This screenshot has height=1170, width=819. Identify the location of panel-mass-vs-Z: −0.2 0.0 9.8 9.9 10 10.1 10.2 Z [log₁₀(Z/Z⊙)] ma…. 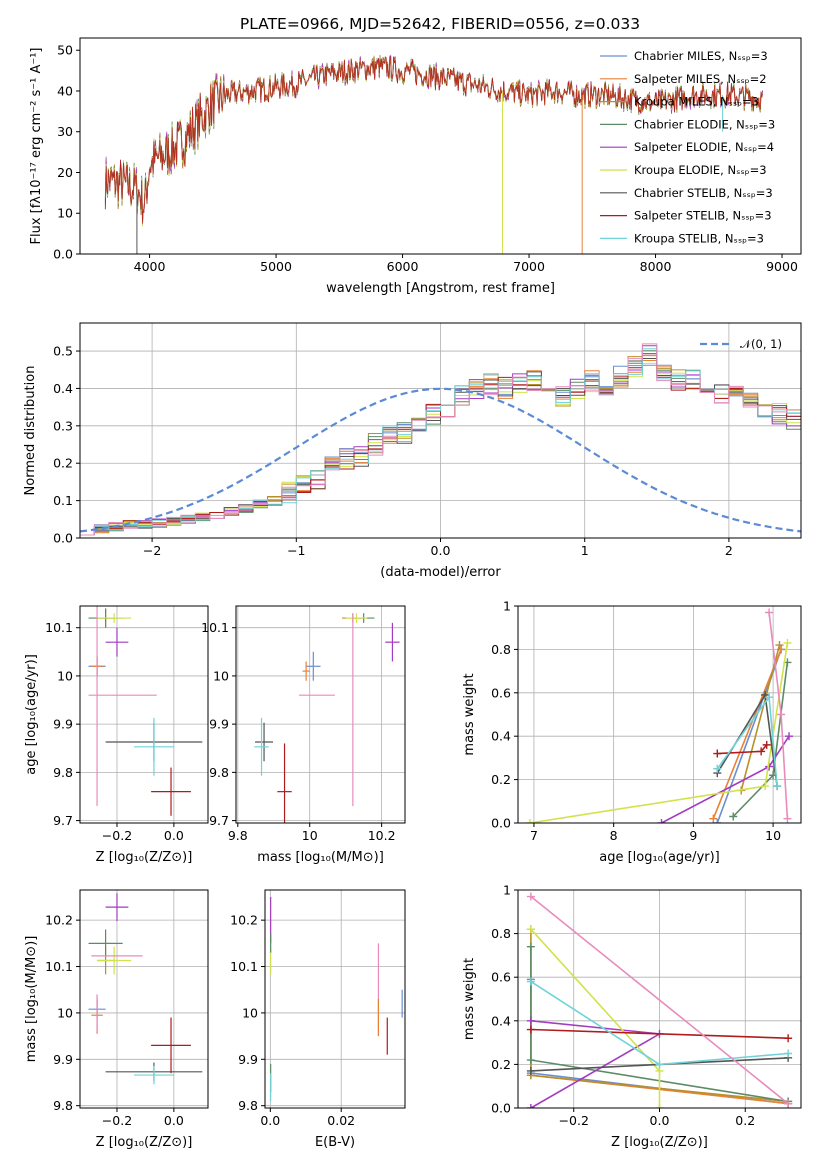
(116, 1019).